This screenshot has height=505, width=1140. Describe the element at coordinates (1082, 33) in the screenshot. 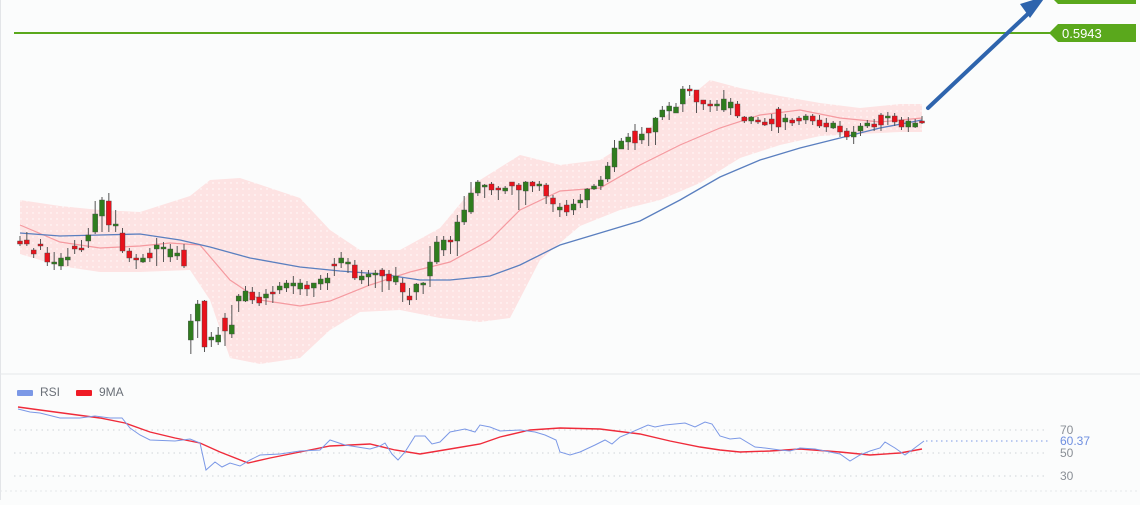

I see `svg-text: 0.5943` at that location.